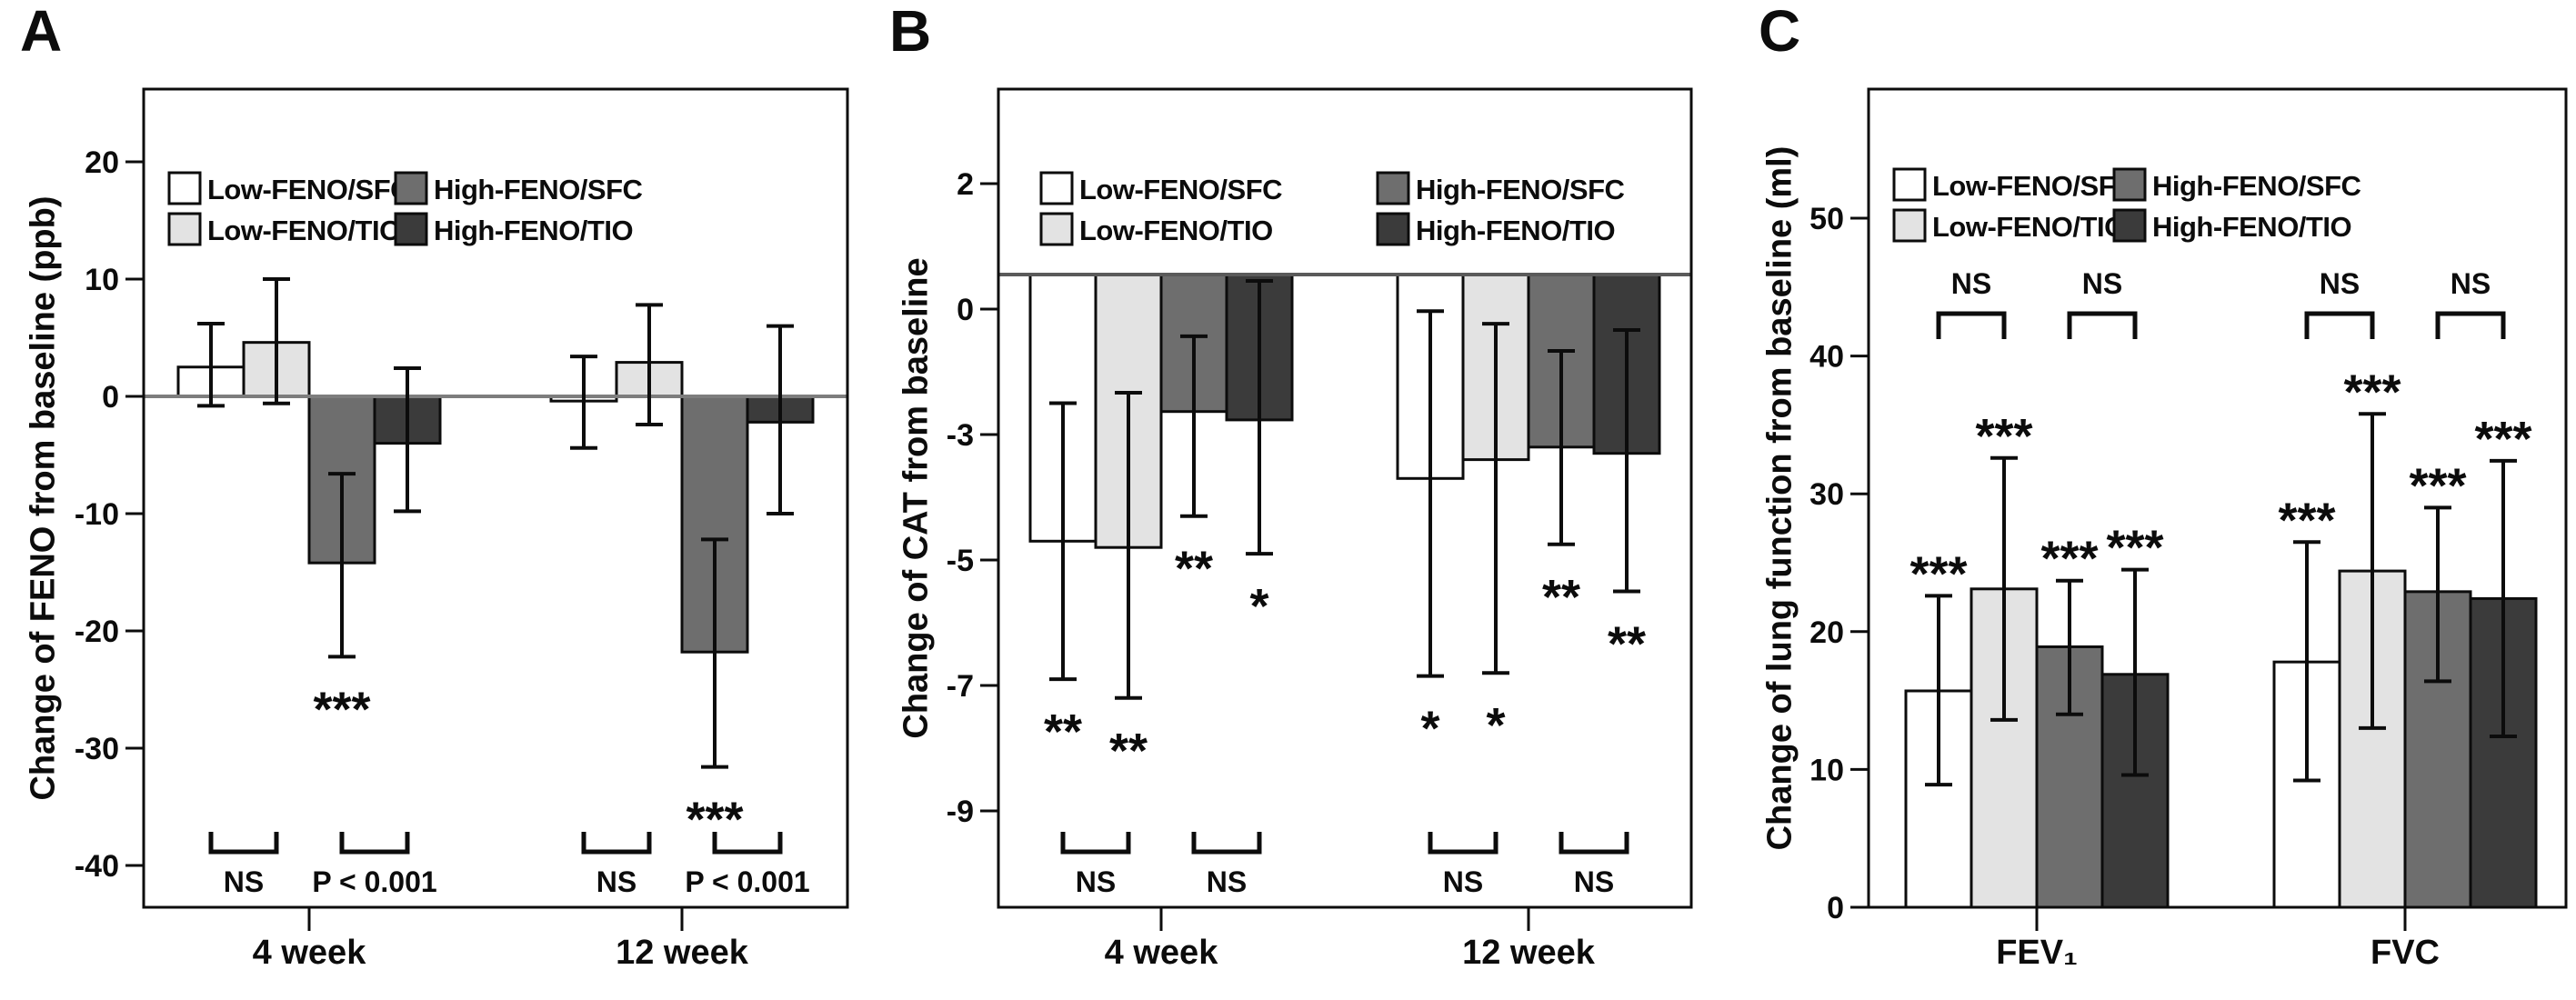  I want to click on x-category-label-FEV₁: FEV₁, so click(2037, 953).